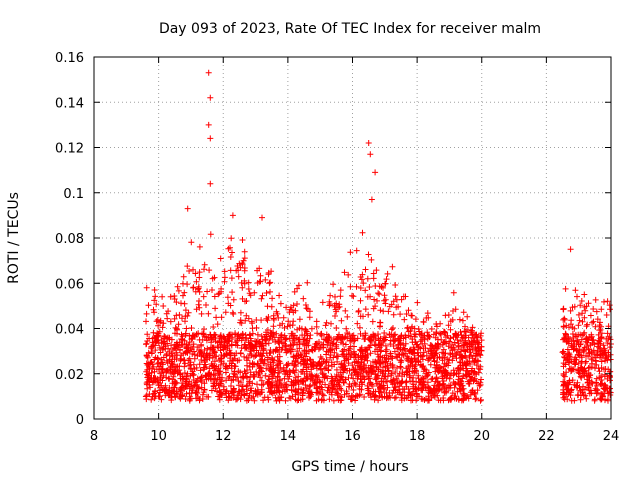  I want to click on x-tick-label: 20, so click(481, 436).